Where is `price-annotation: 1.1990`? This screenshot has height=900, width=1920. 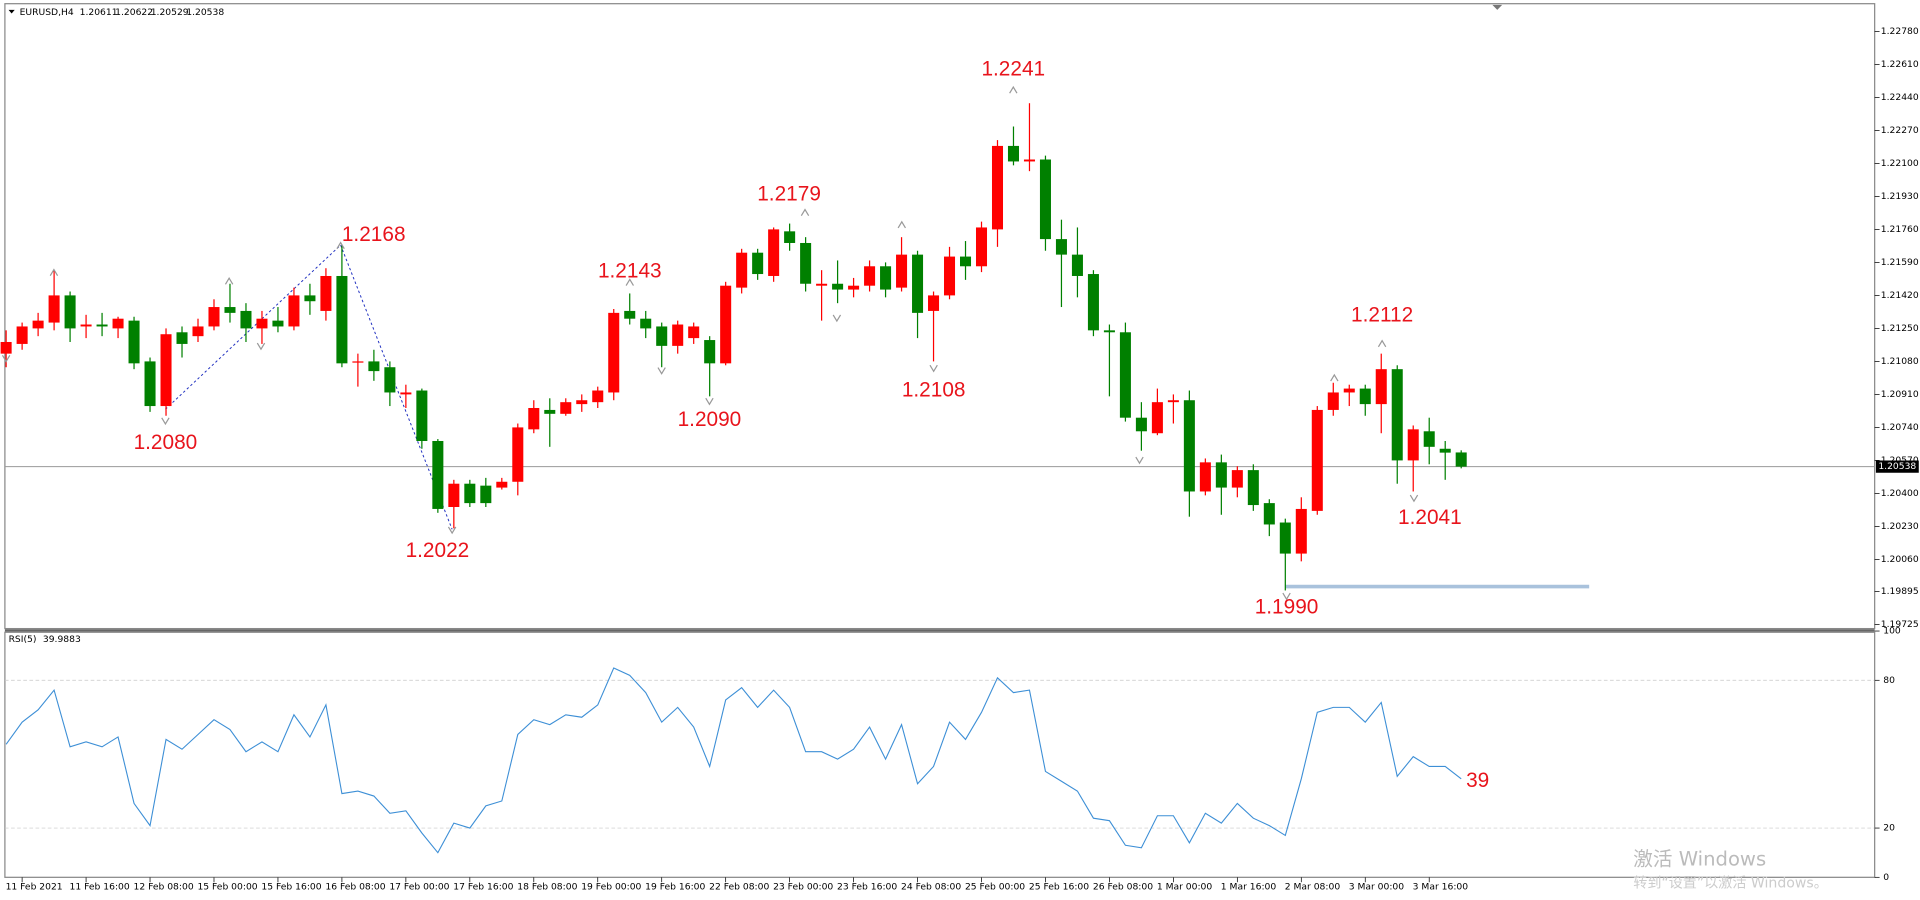 price-annotation: 1.1990 is located at coordinates (1287, 606).